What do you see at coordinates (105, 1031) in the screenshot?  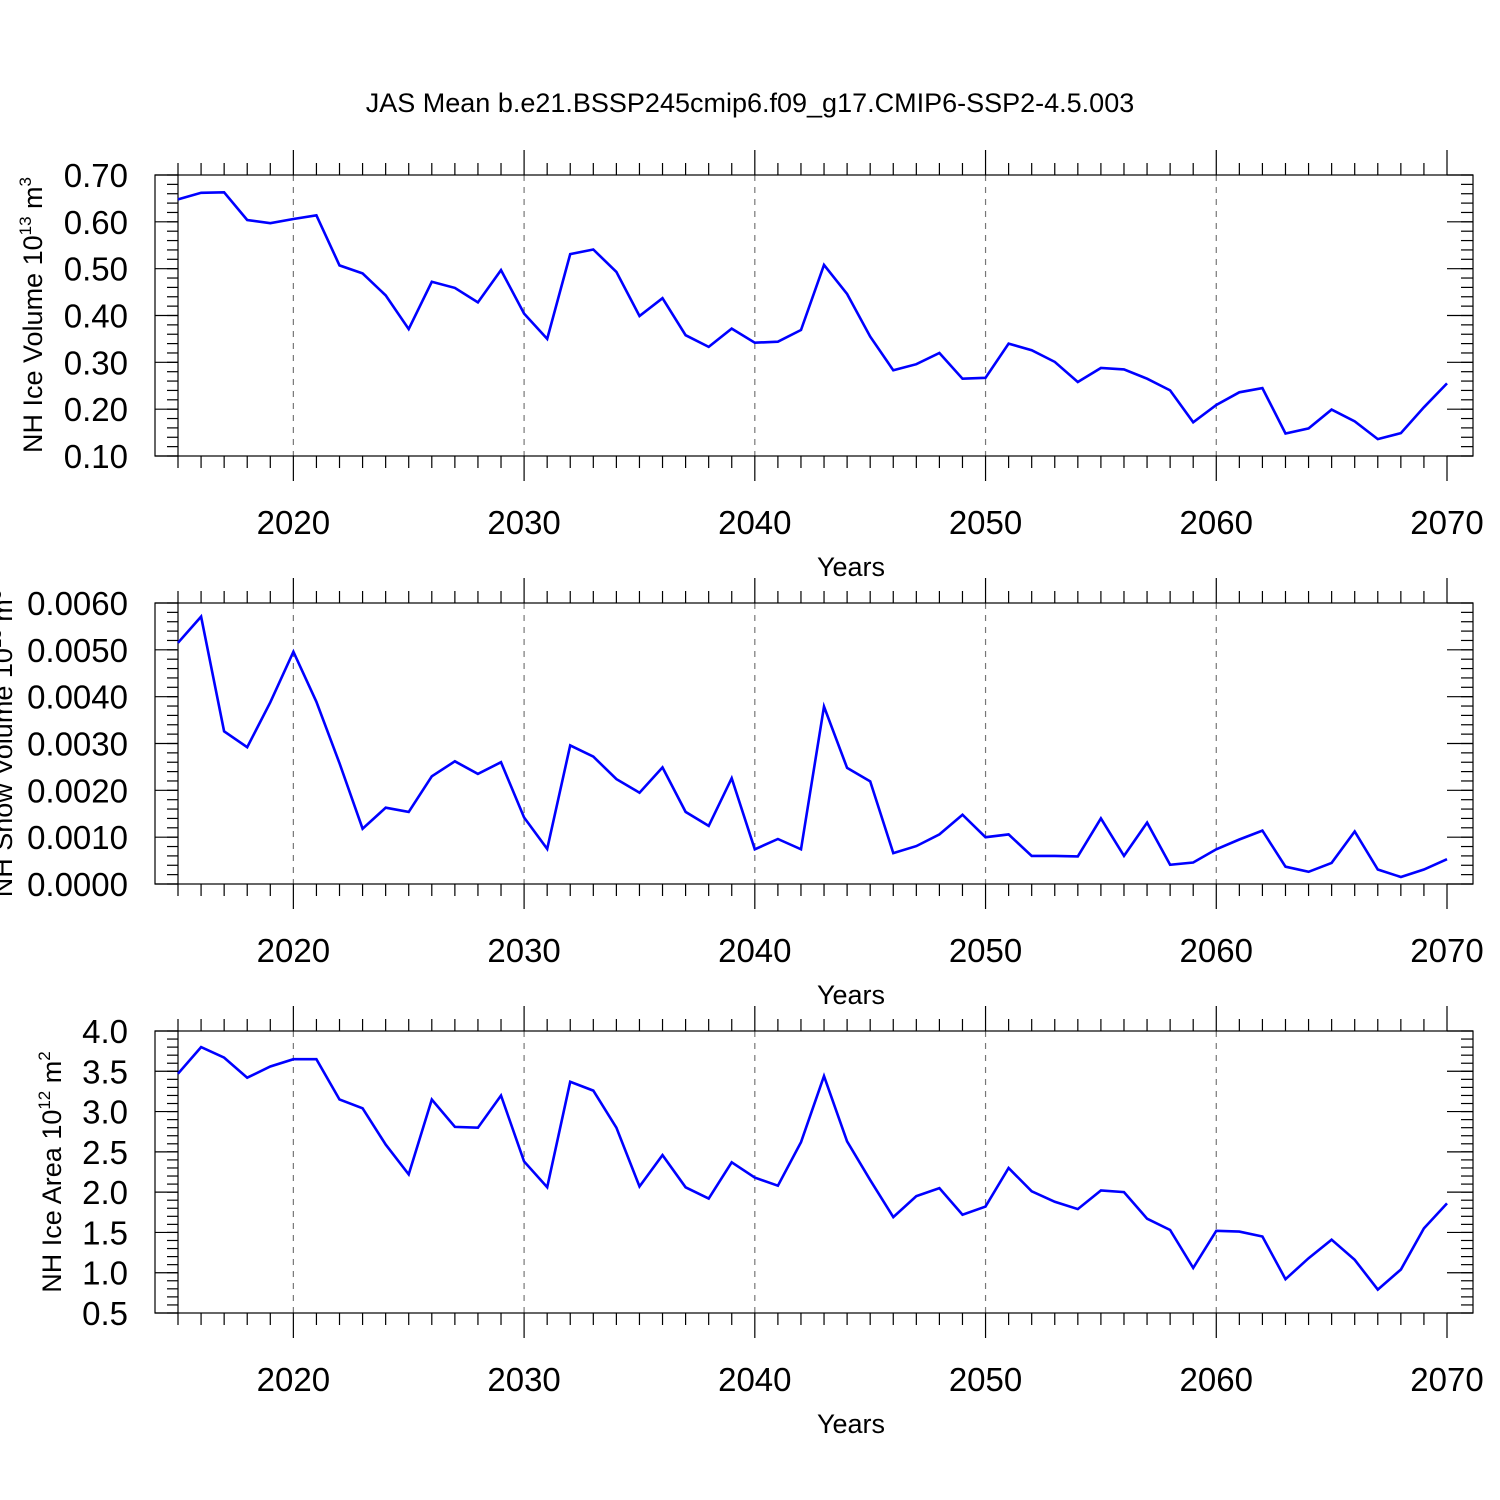 I see `y-tick-label: 4.0` at bounding box center [105, 1031].